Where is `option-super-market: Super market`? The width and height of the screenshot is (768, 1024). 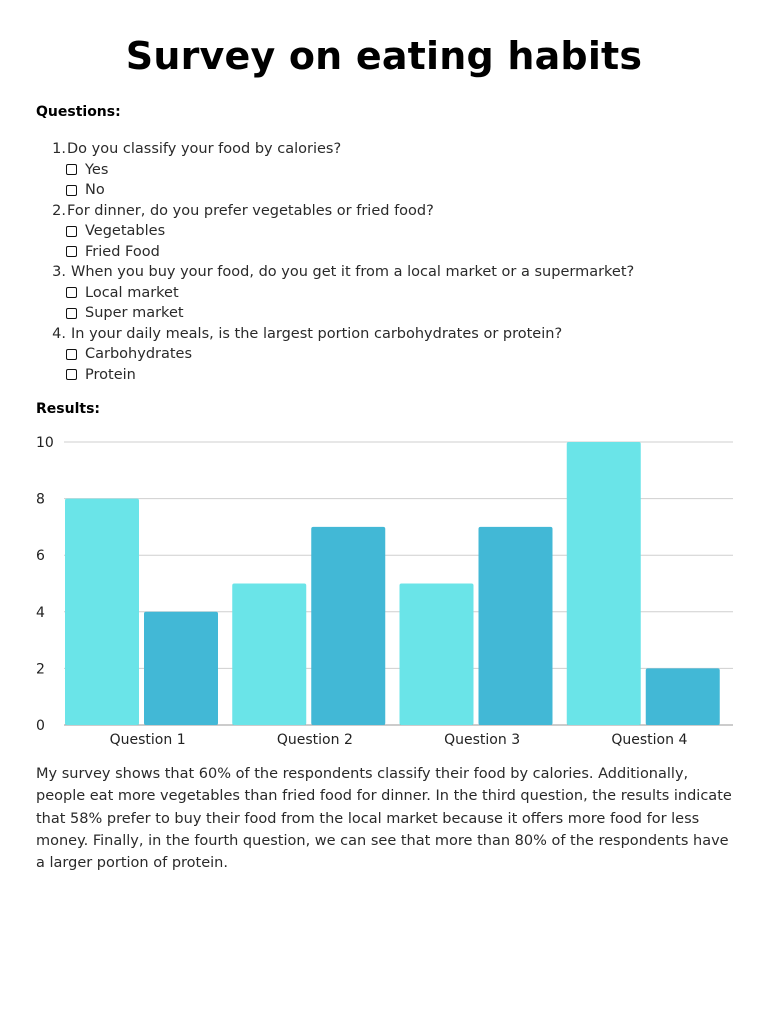 option-super-market: Super market is located at coordinates (386, 313).